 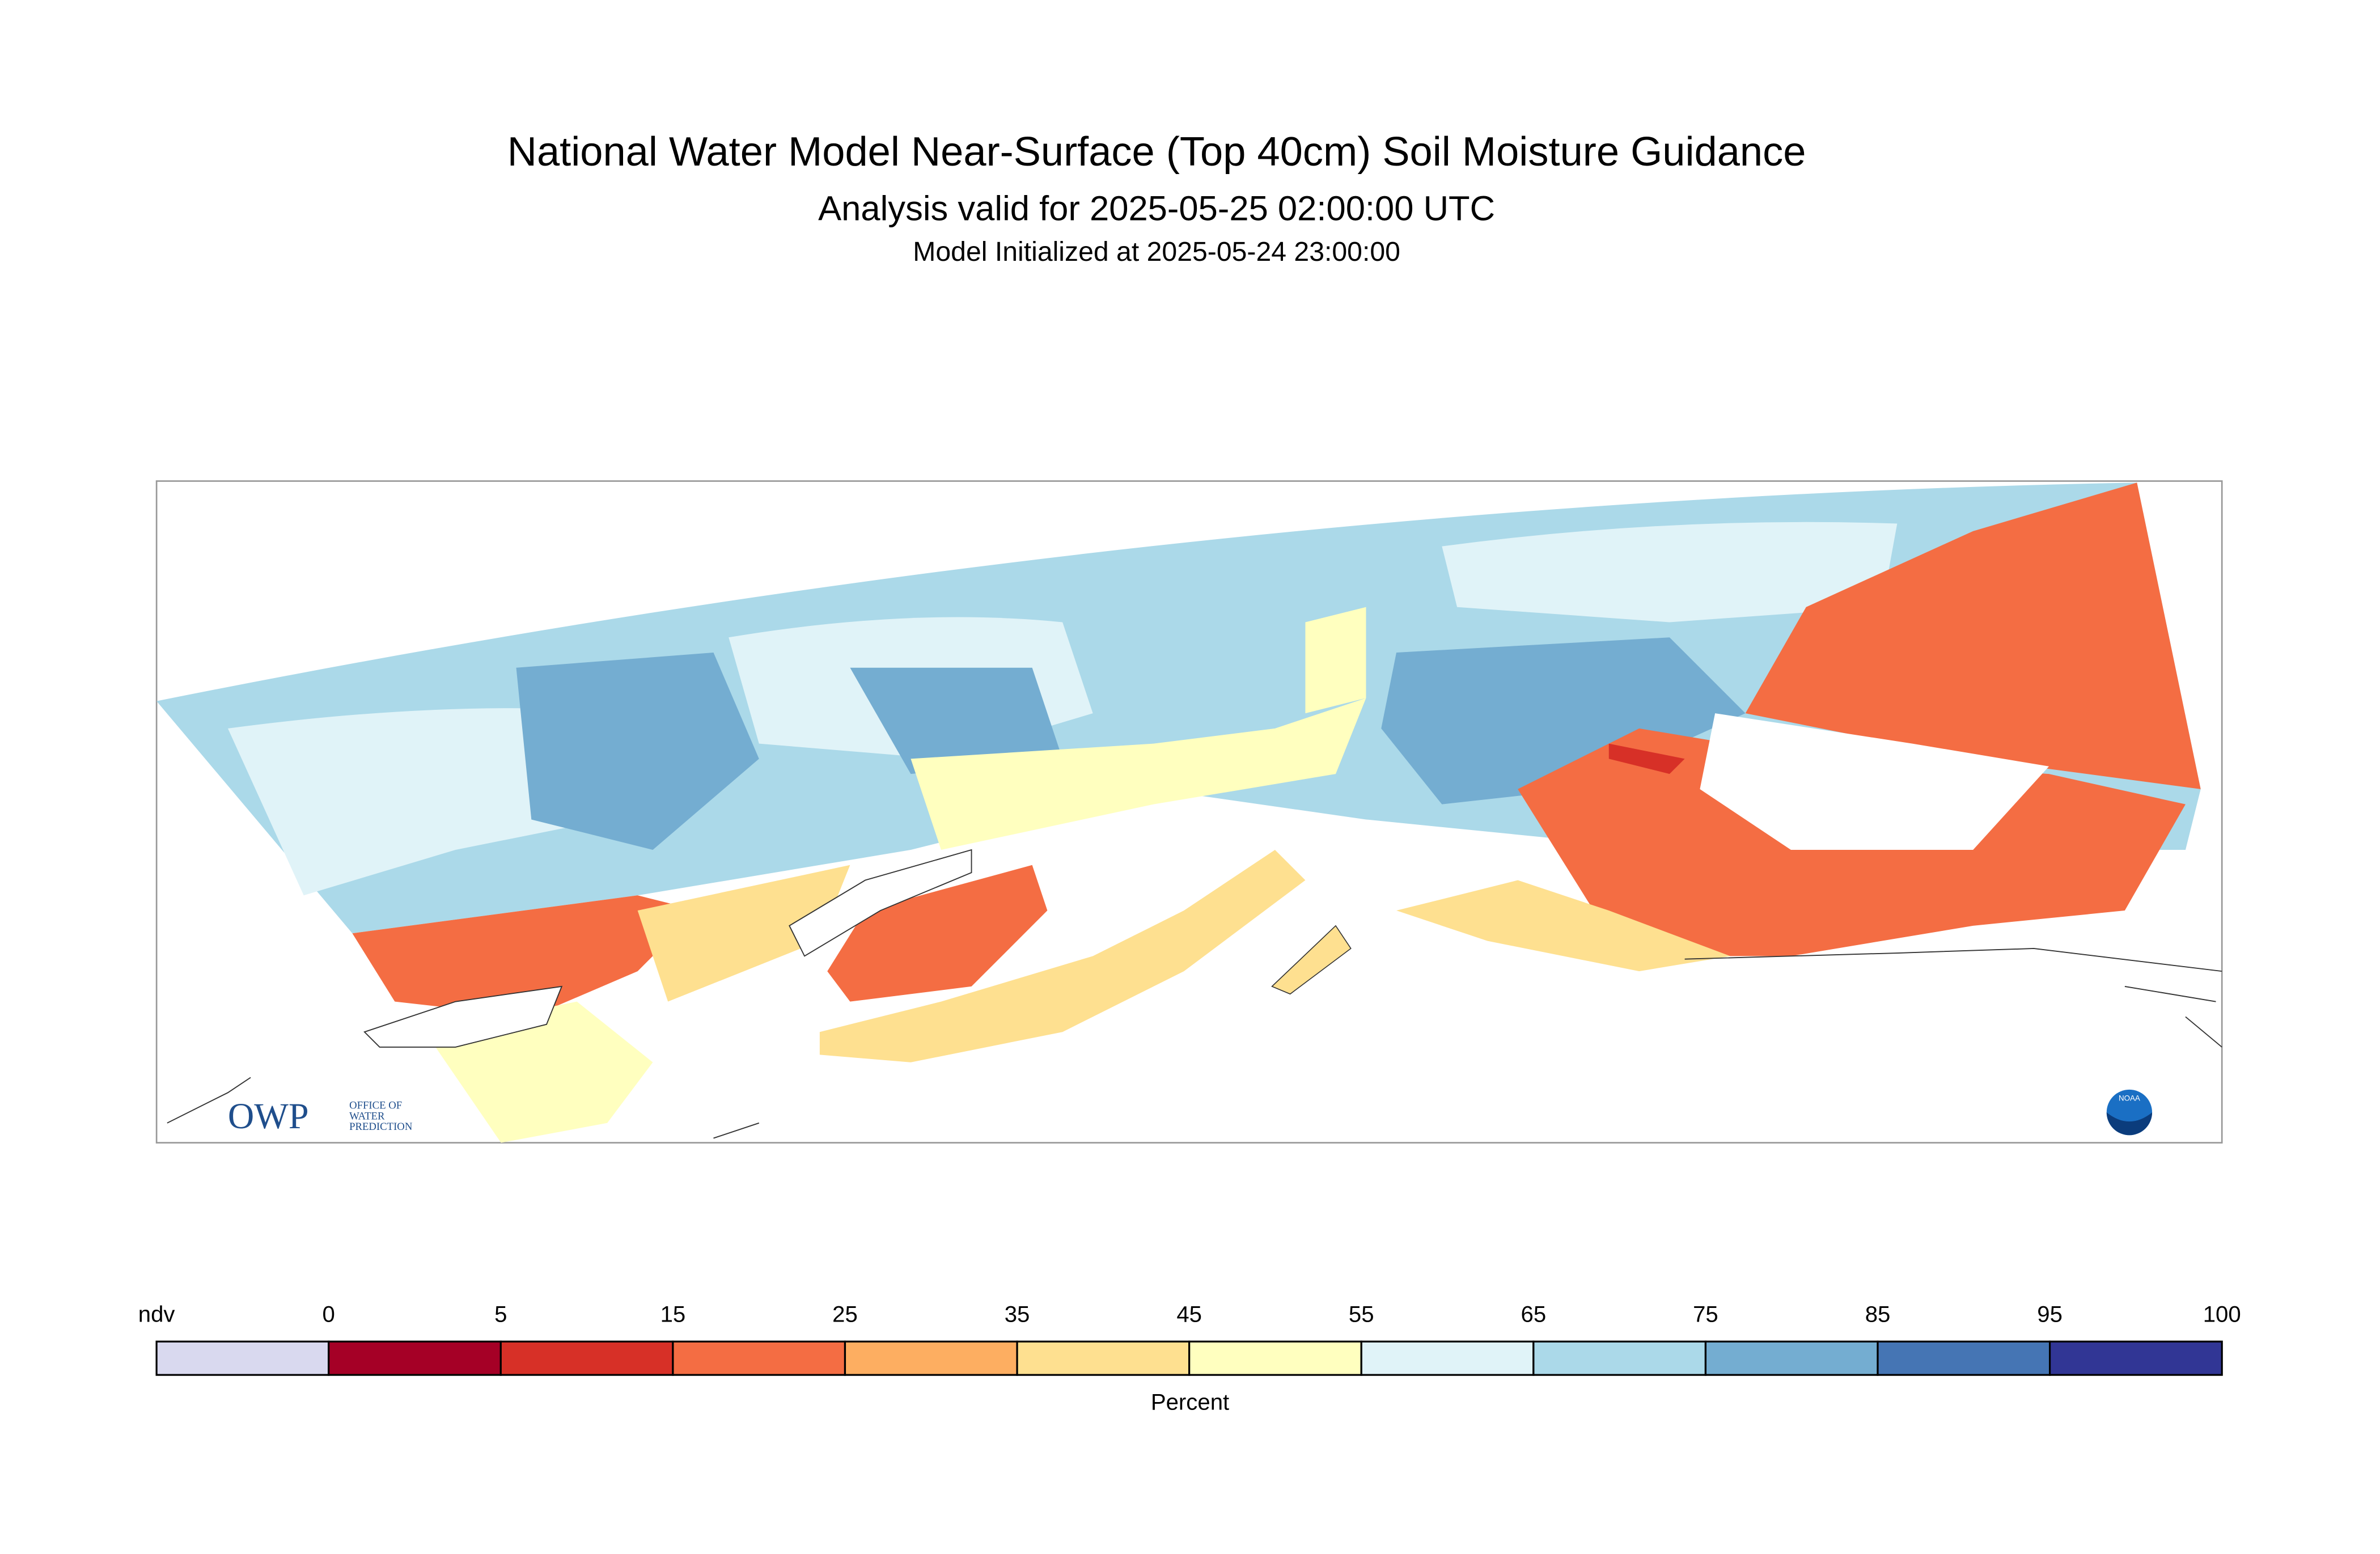 I want to click on legend-label: 65, so click(x=1534, y=1314).